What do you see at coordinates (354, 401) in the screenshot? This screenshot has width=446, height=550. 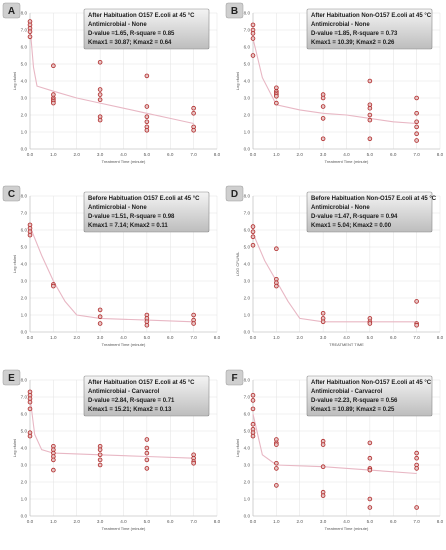 I see `annotation-line: D-value =2.23, R-square = 0.56` at bounding box center [354, 401].